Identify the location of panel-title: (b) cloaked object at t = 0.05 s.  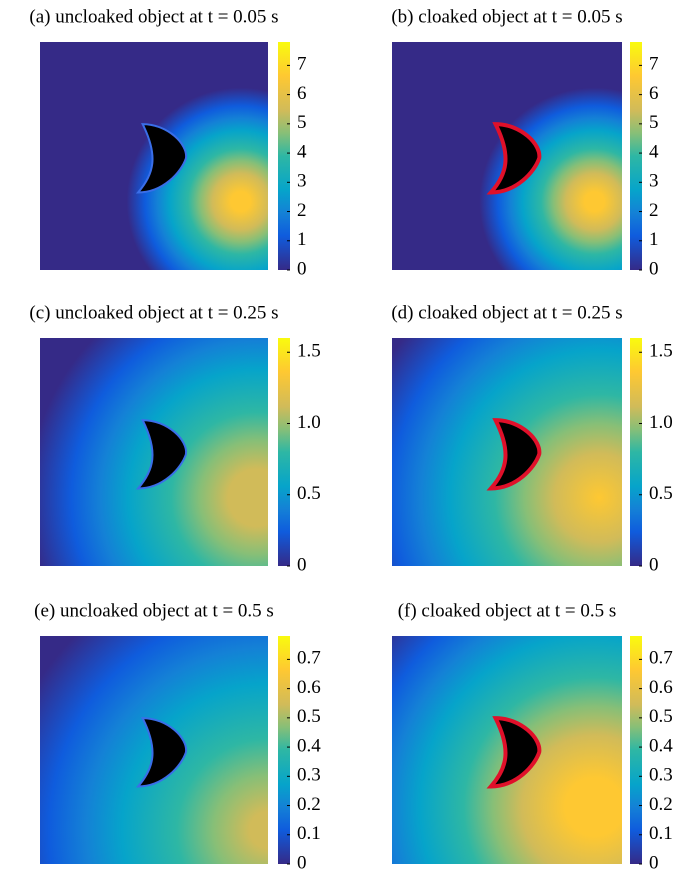
(506, 16).